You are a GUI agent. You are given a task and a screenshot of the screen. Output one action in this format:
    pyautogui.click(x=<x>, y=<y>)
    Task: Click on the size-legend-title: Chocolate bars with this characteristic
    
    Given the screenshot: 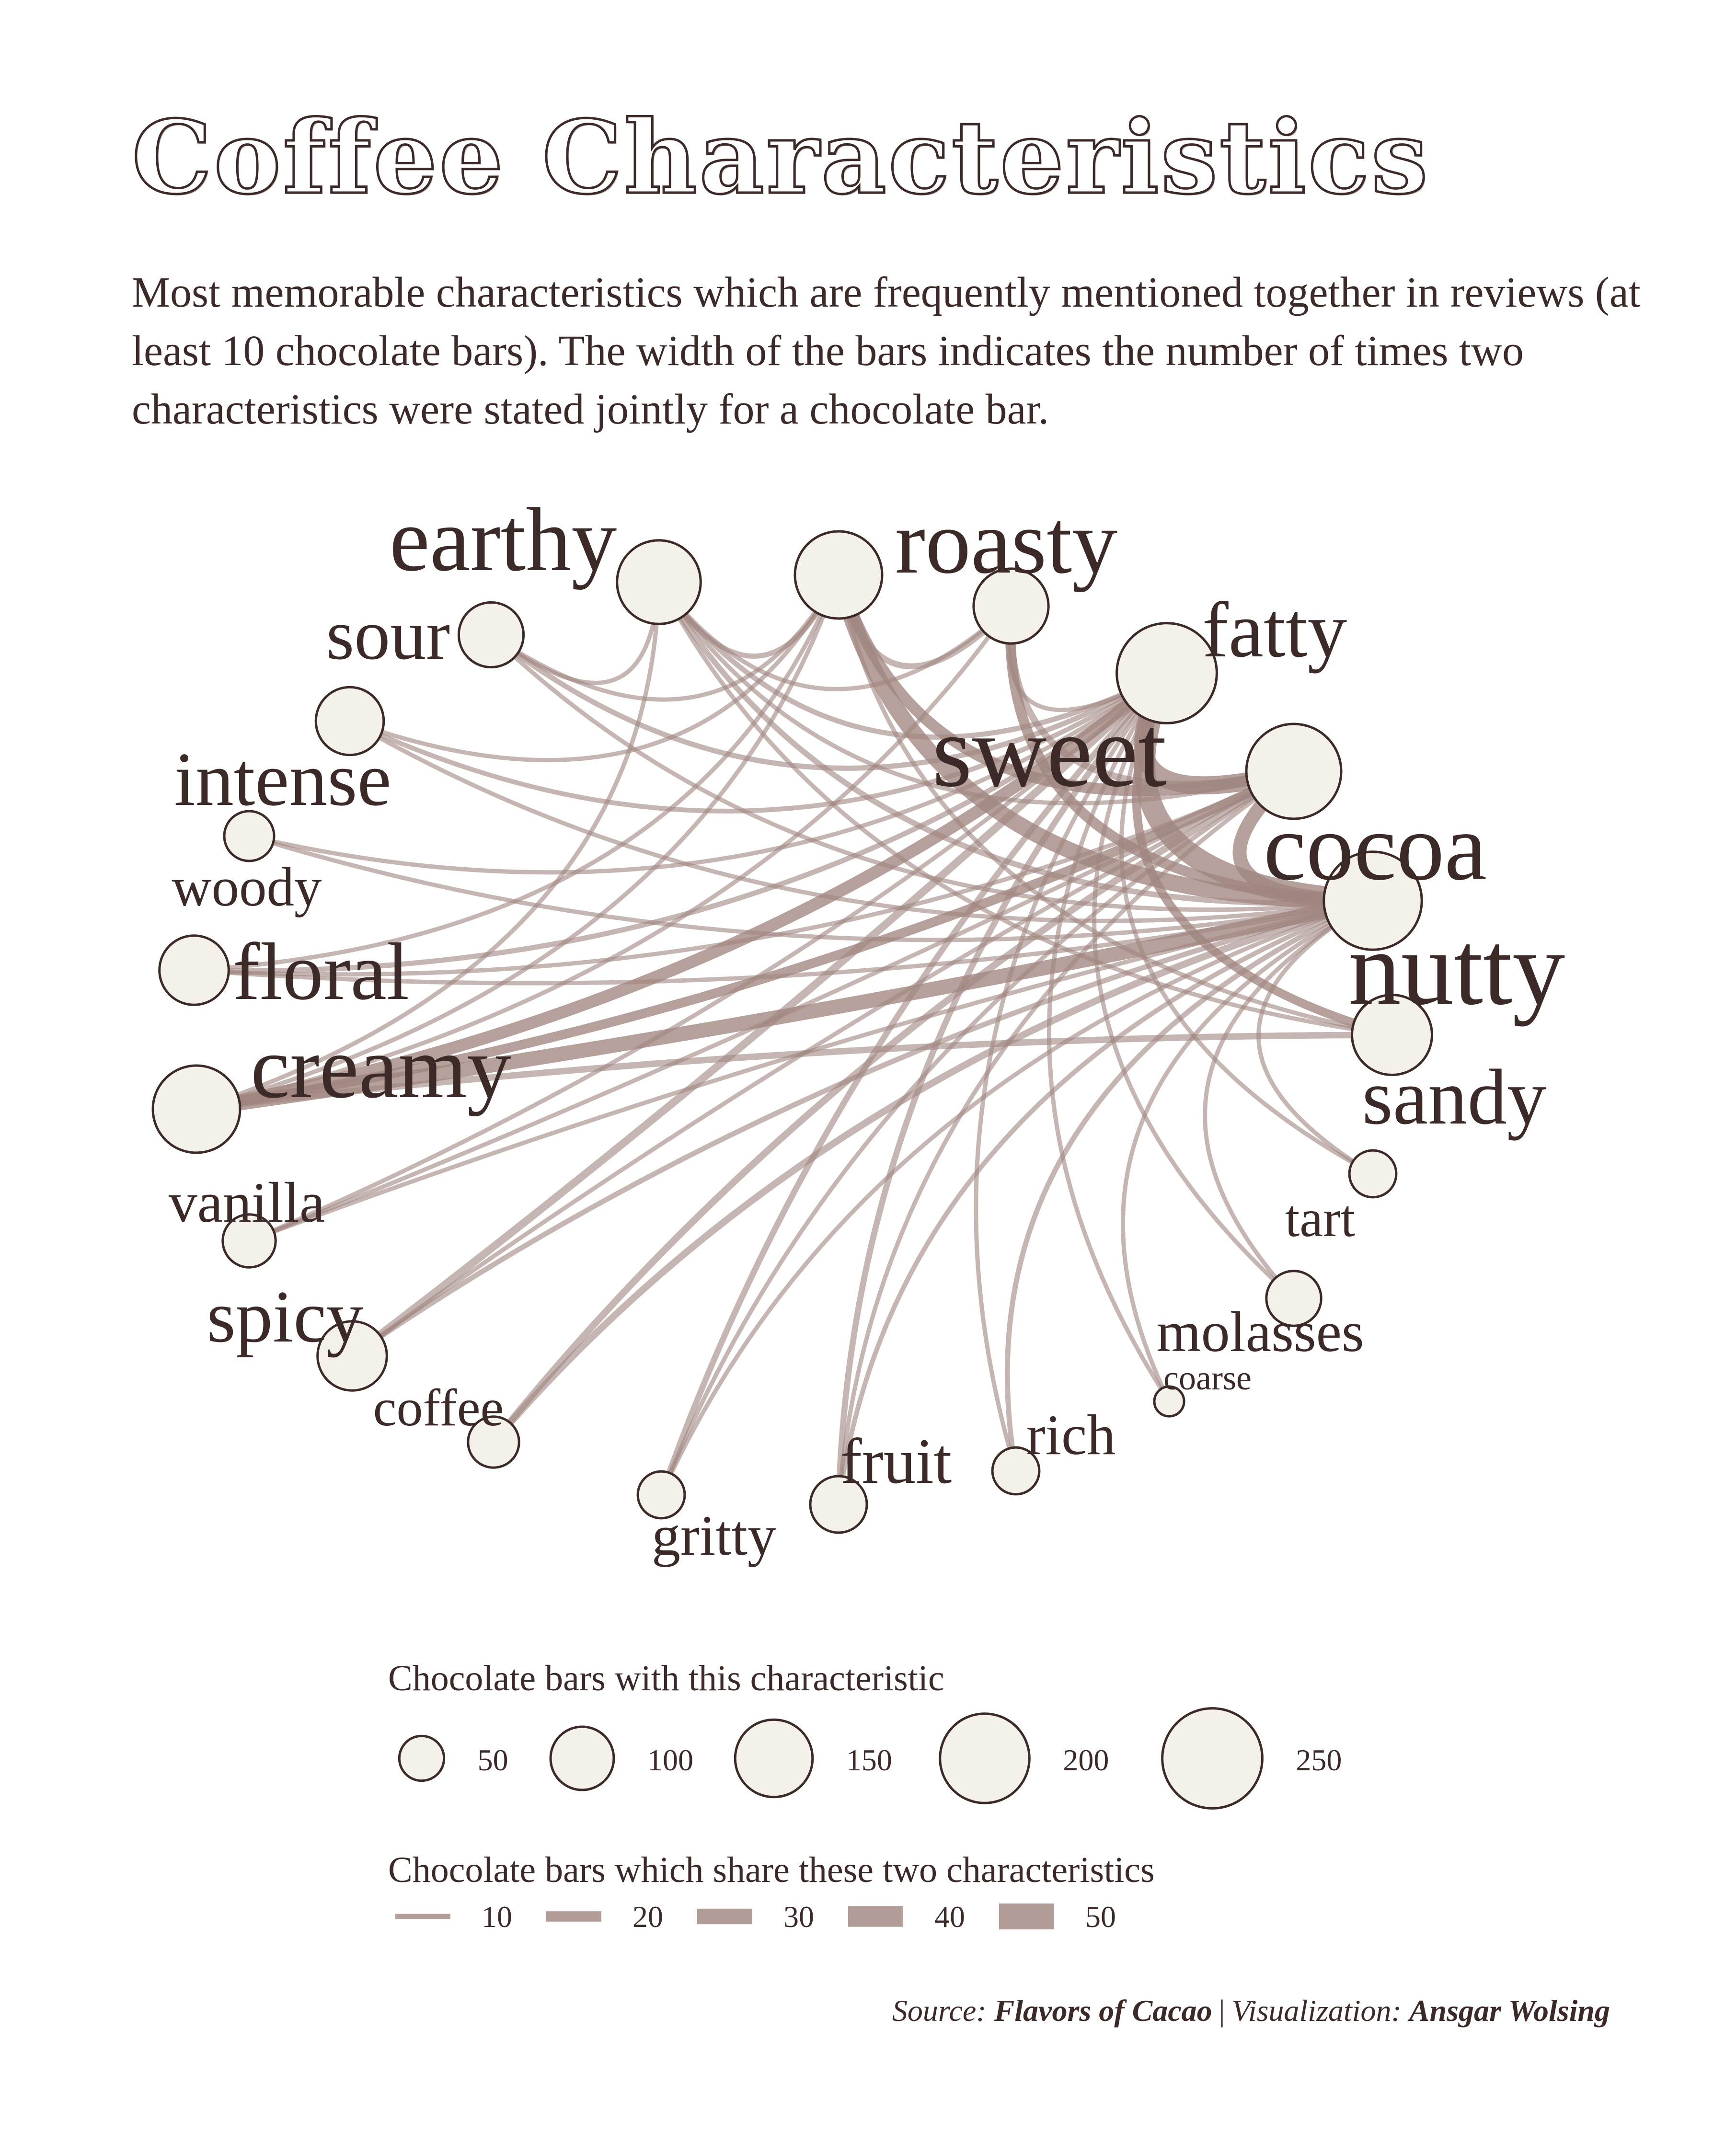 What is the action you would take?
    pyautogui.click(x=666, y=1678)
    